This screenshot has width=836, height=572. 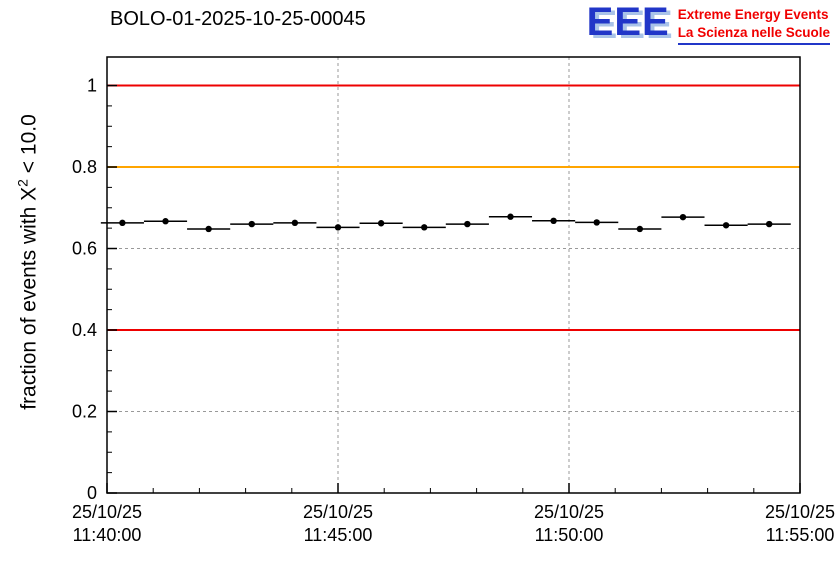 What do you see at coordinates (800, 535) in the screenshot?
I see `x-axis-tick-label: 11:55:00` at bounding box center [800, 535].